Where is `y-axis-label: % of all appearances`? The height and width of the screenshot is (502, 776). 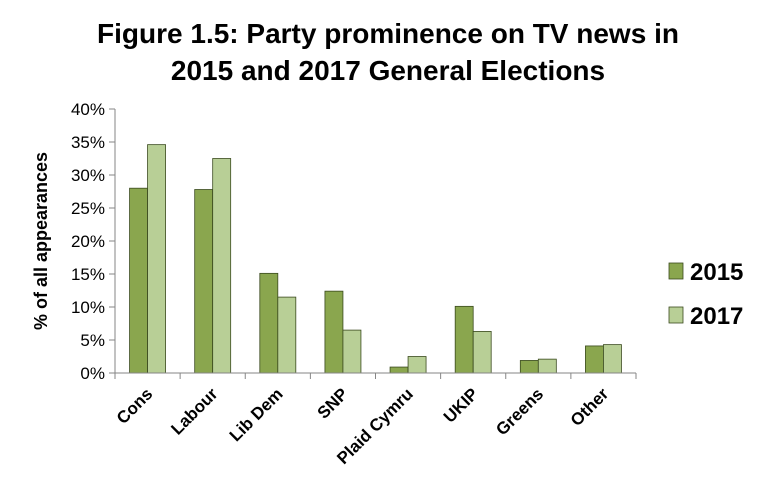
y-axis-label: % of all appearances is located at coordinates (41, 241).